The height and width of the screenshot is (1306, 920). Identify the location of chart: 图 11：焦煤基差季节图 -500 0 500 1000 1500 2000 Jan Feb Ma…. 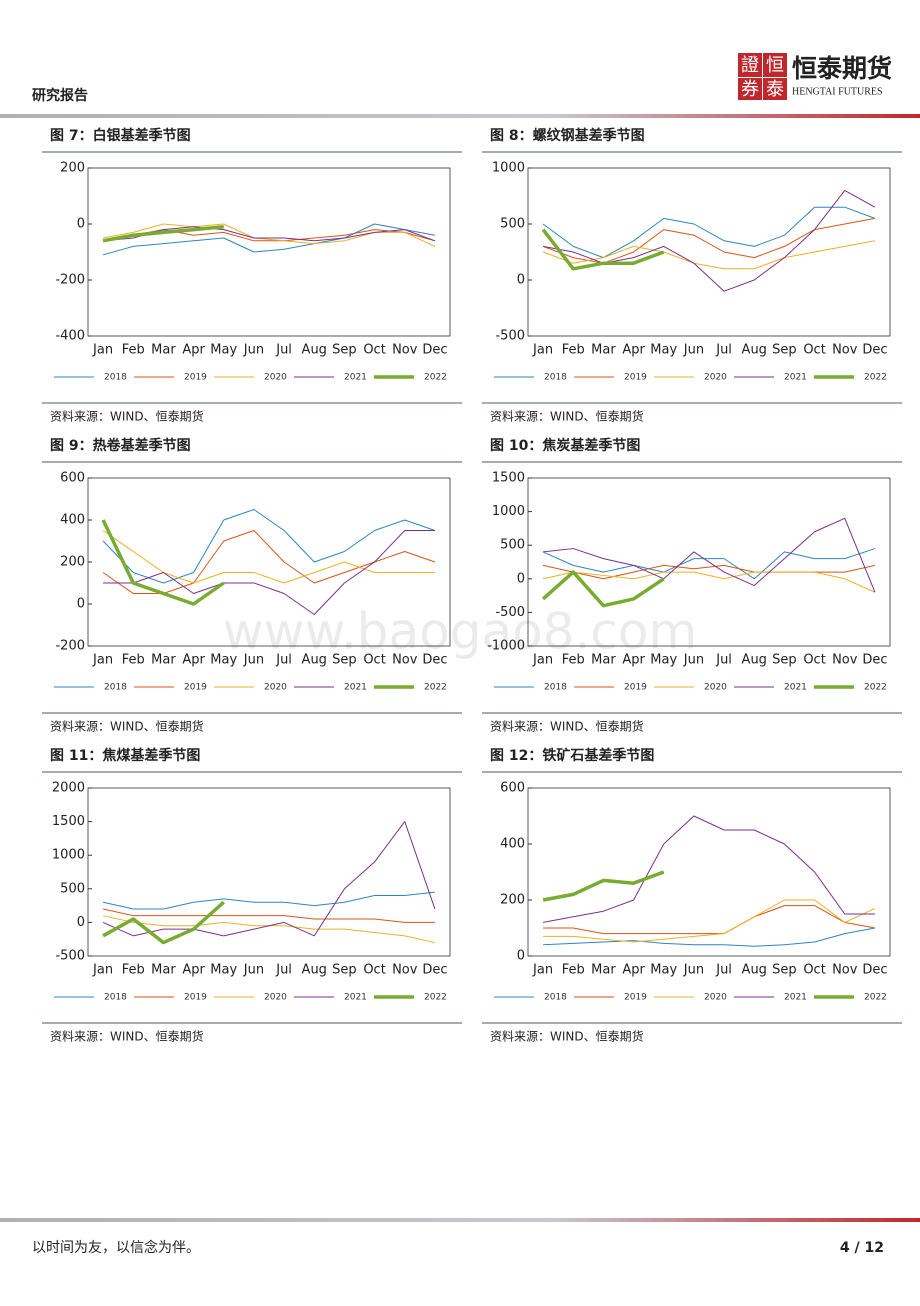
(252, 895).